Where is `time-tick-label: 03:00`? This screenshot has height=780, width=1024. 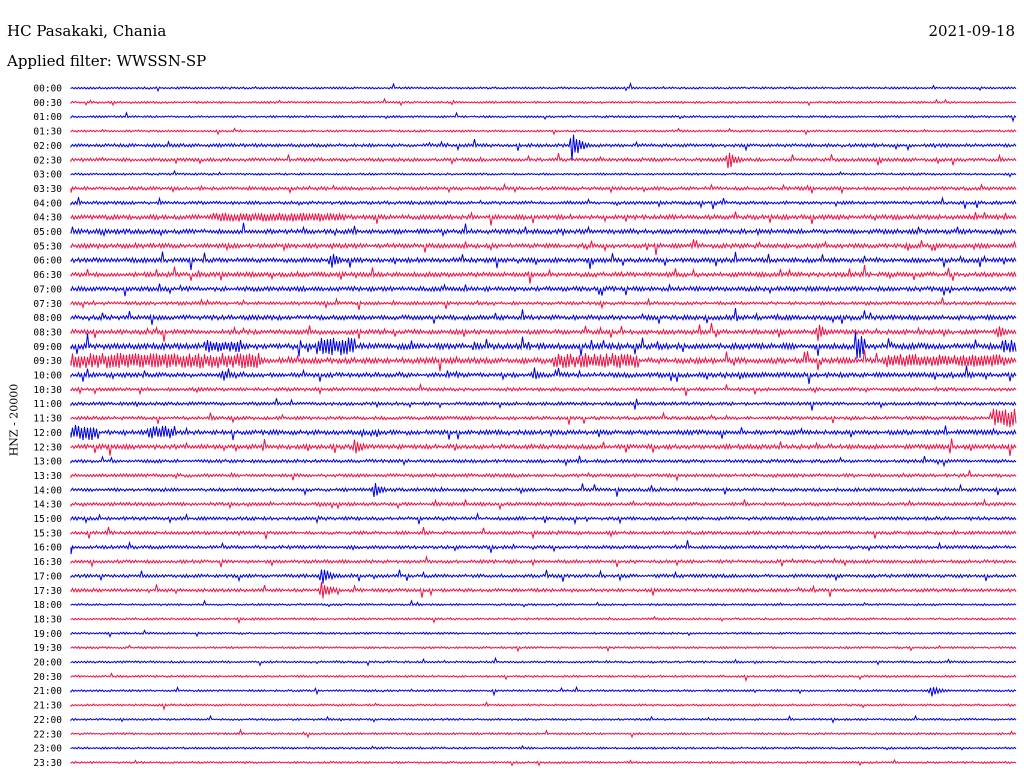
time-tick-label: 03:00 is located at coordinates (47, 175).